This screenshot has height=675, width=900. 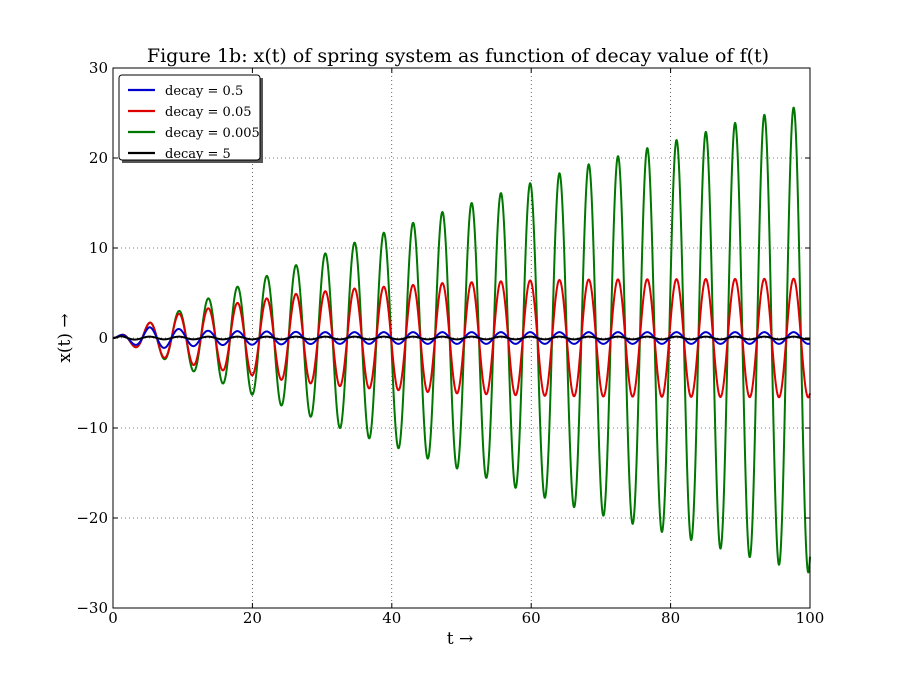 What do you see at coordinates (460, 639) in the screenshot?
I see `x-axis-label: t →` at bounding box center [460, 639].